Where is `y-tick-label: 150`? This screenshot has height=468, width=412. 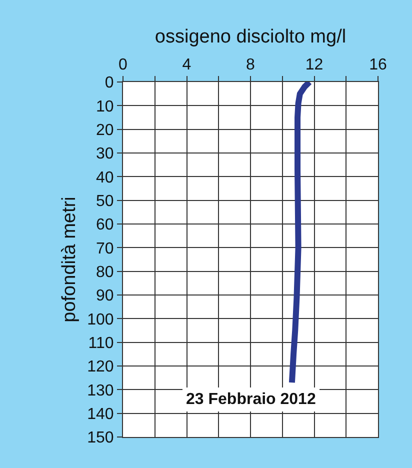 y-tick-label: 150 is located at coordinates (100, 438).